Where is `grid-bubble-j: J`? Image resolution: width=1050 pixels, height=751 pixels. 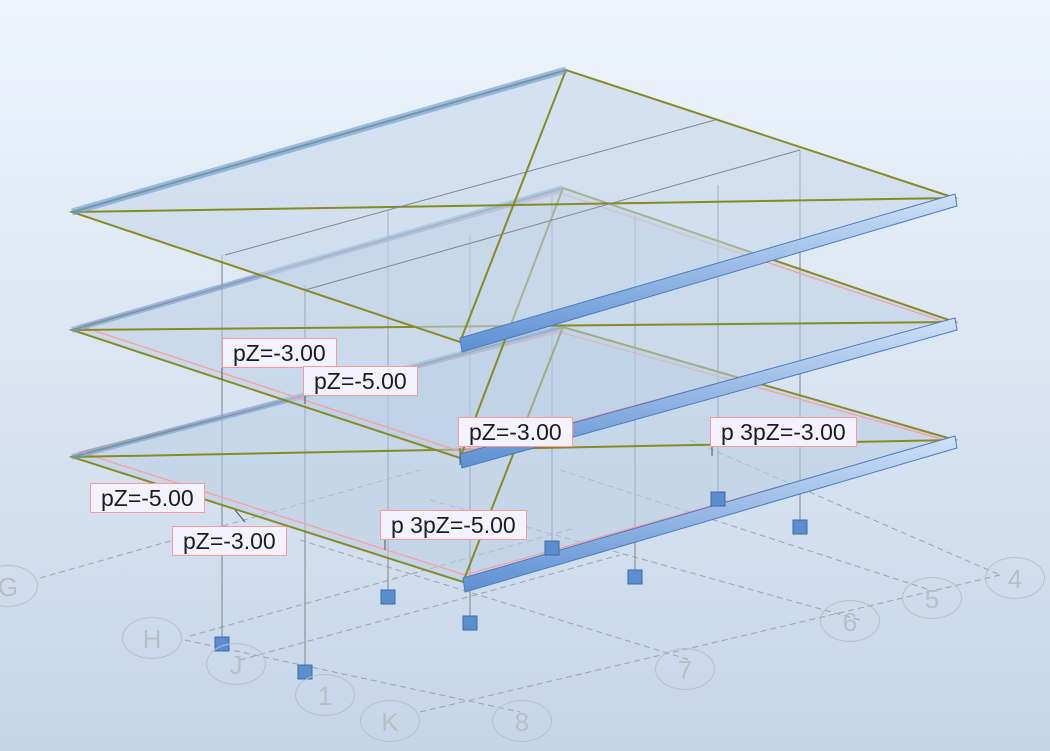 grid-bubble-j: J is located at coordinates (236, 664).